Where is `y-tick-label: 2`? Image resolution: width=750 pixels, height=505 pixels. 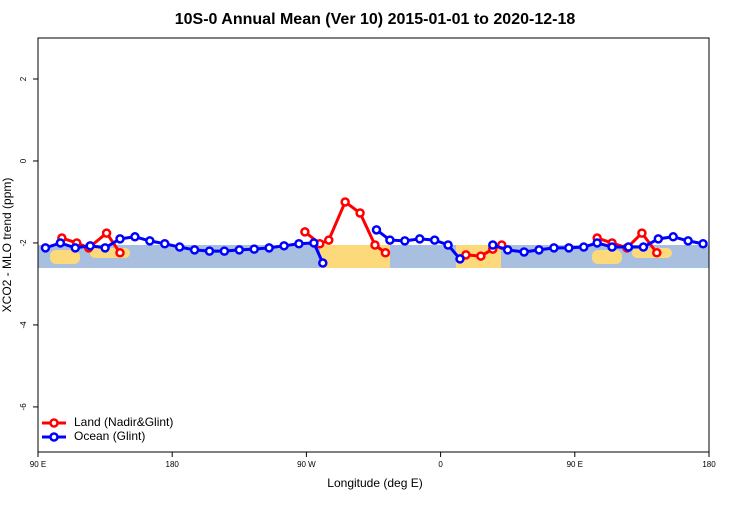
y-tick-label: 2 is located at coordinates (23, 78).